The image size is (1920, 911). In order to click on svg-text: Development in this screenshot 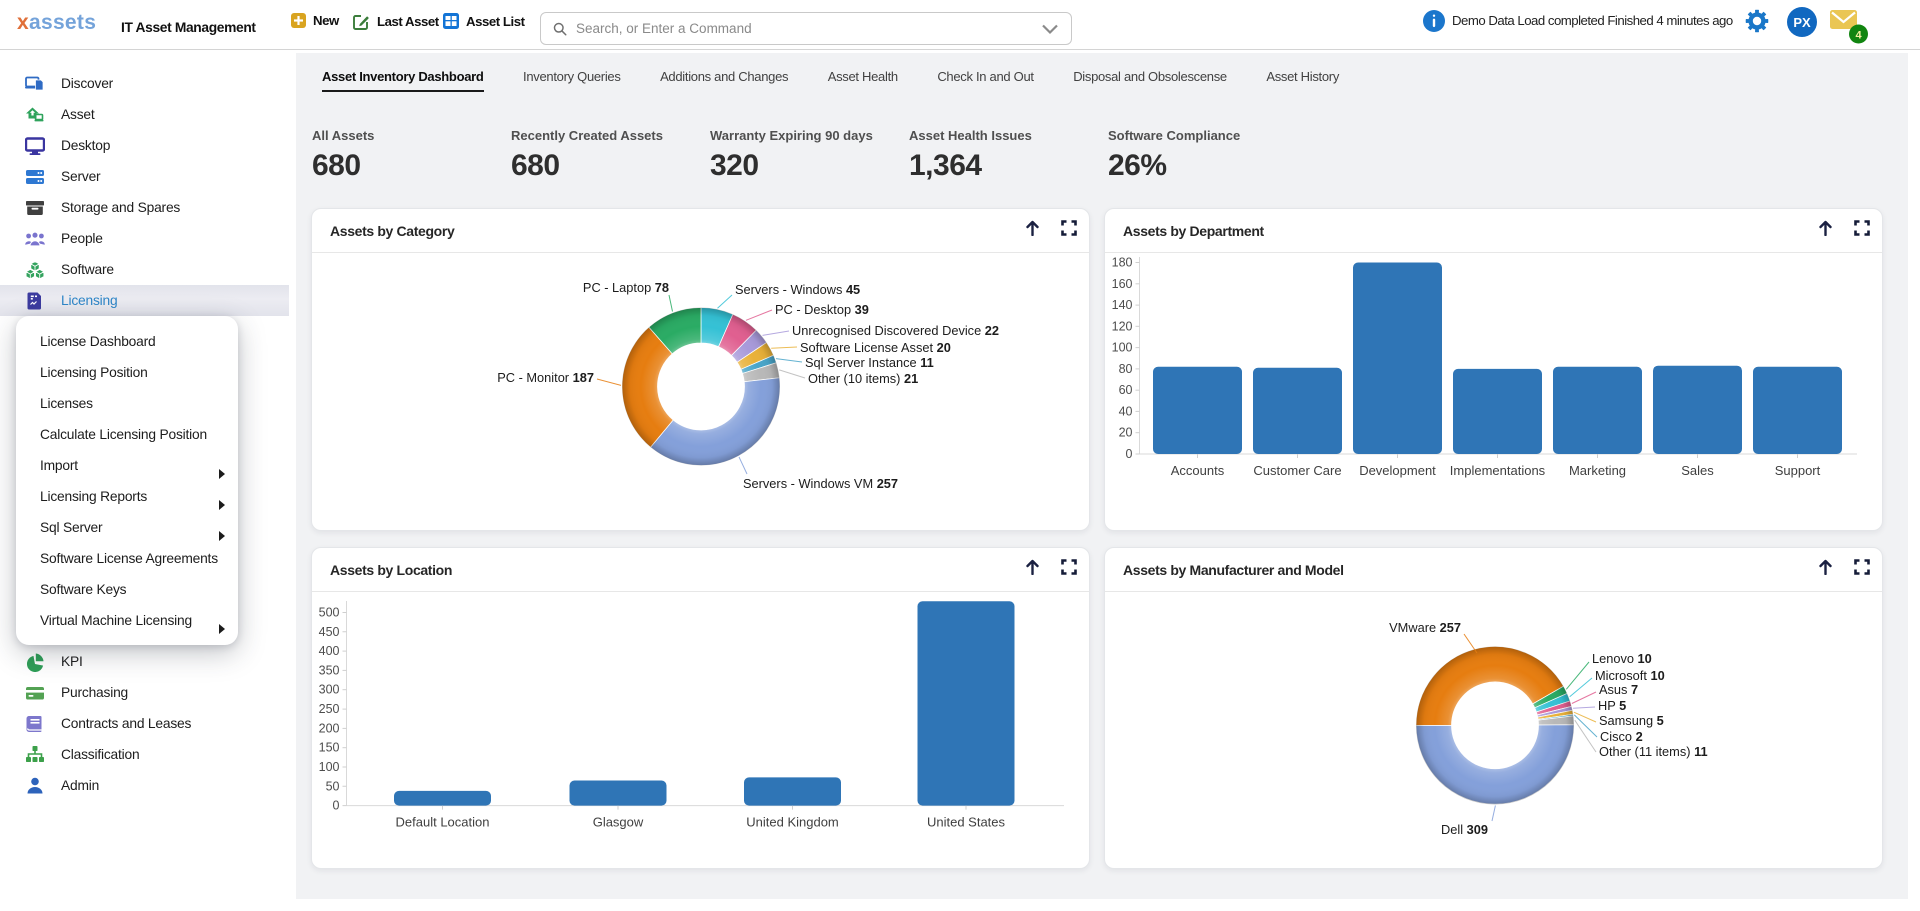, I will do `click(1397, 470)`.